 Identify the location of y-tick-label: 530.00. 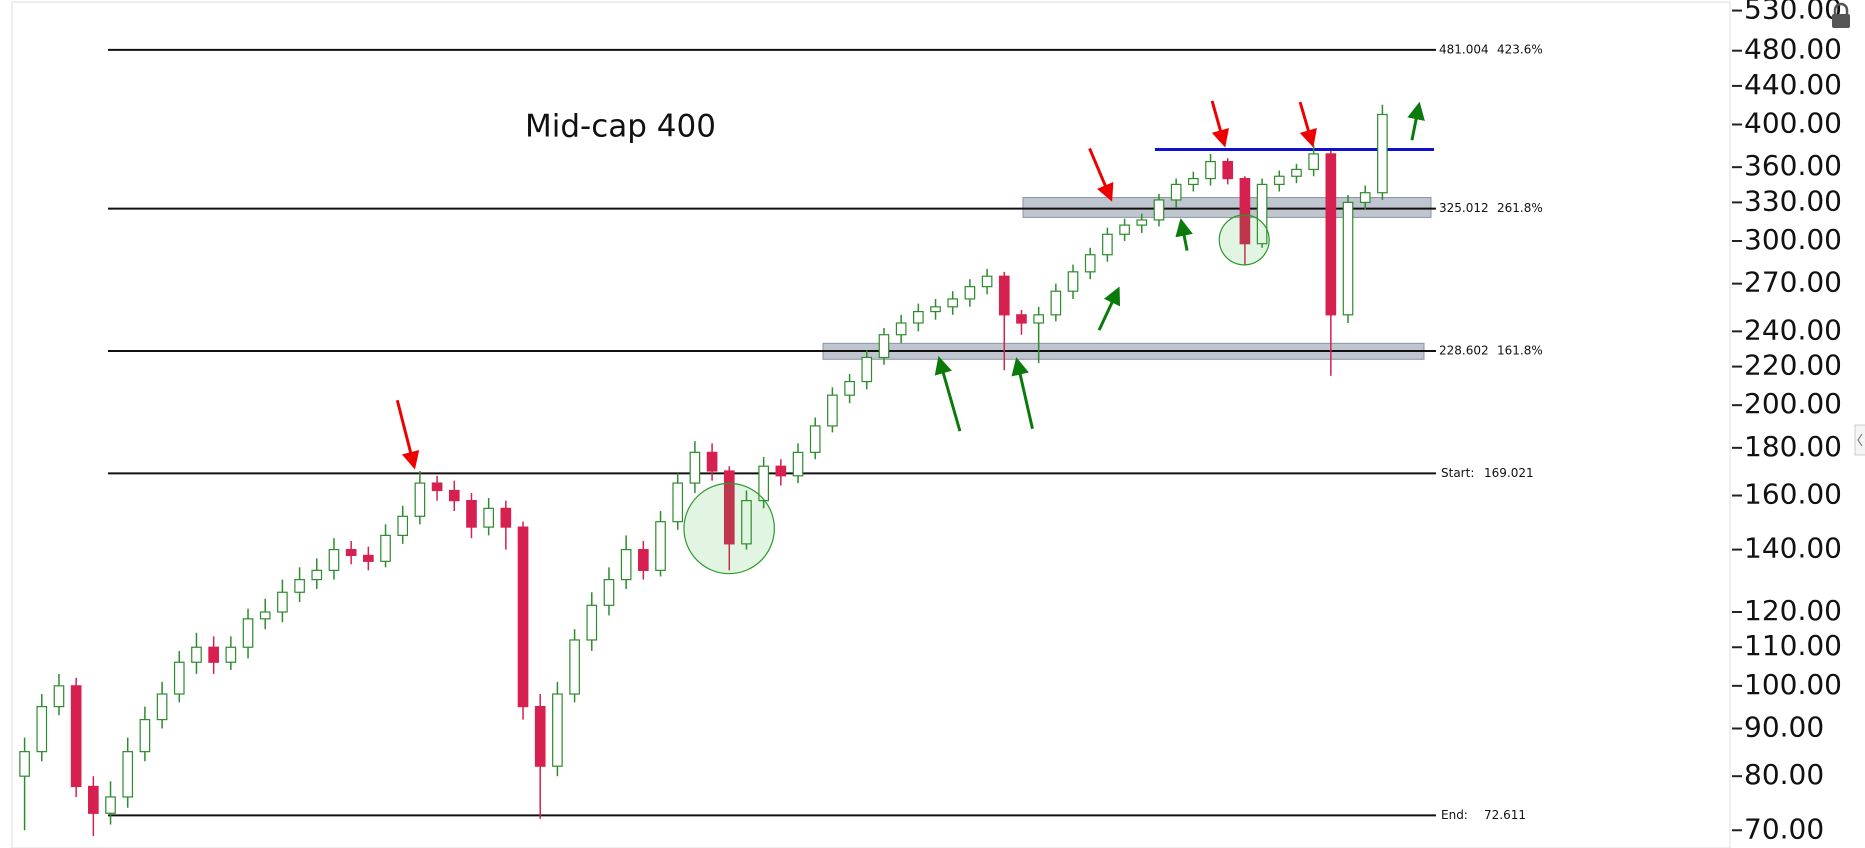
(1793, 13).